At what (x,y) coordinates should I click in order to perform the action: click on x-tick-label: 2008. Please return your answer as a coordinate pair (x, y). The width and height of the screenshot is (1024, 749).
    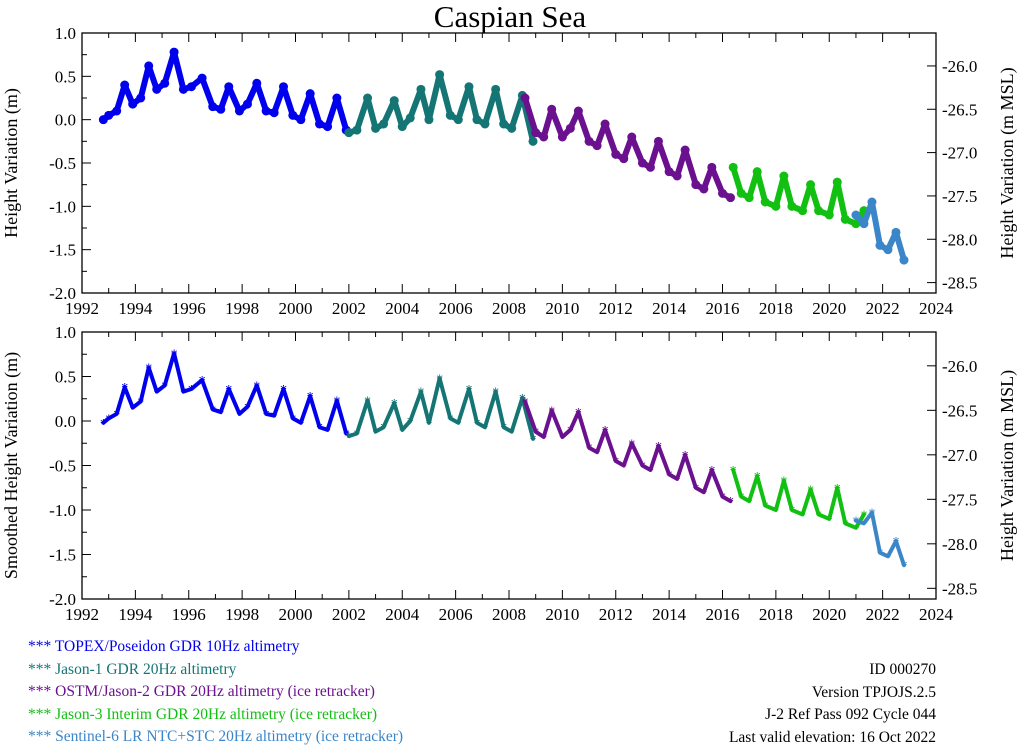
    Looking at the image, I should click on (509, 308).